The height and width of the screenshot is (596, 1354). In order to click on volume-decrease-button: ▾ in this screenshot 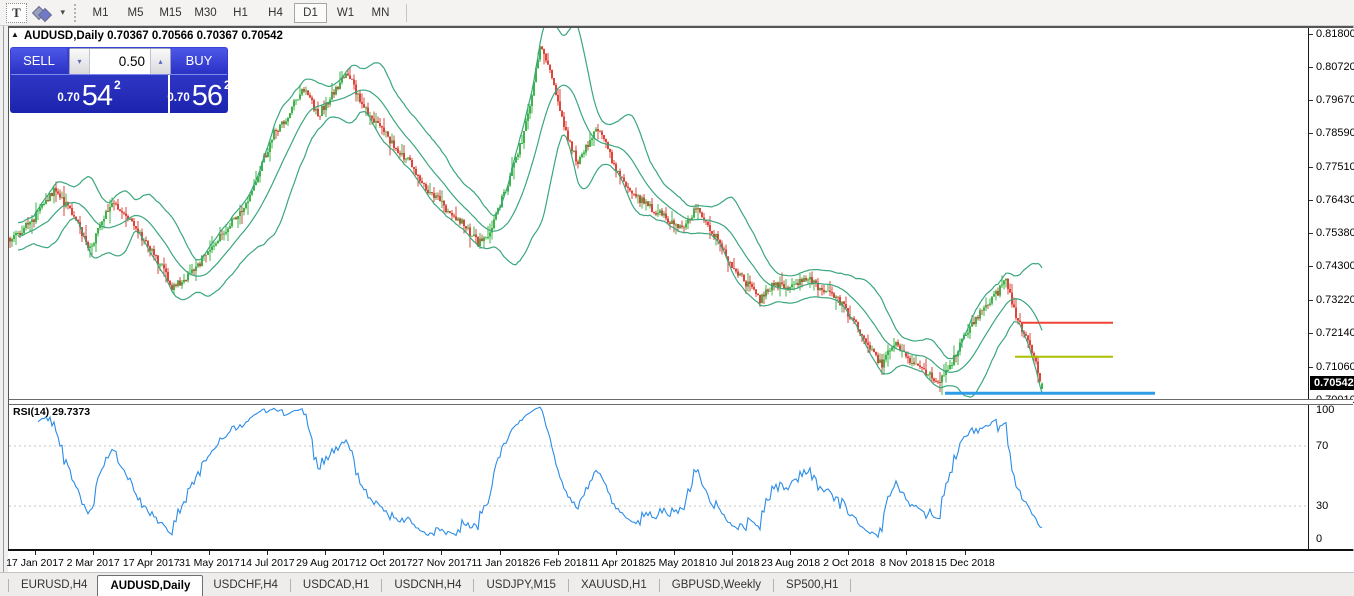, I will do `click(80, 61)`.